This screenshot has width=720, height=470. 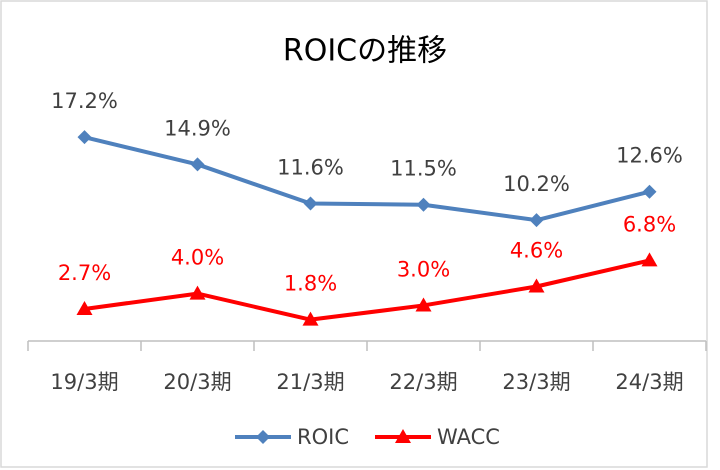 I want to click on data-label: 17.2%, so click(x=84, y=101).